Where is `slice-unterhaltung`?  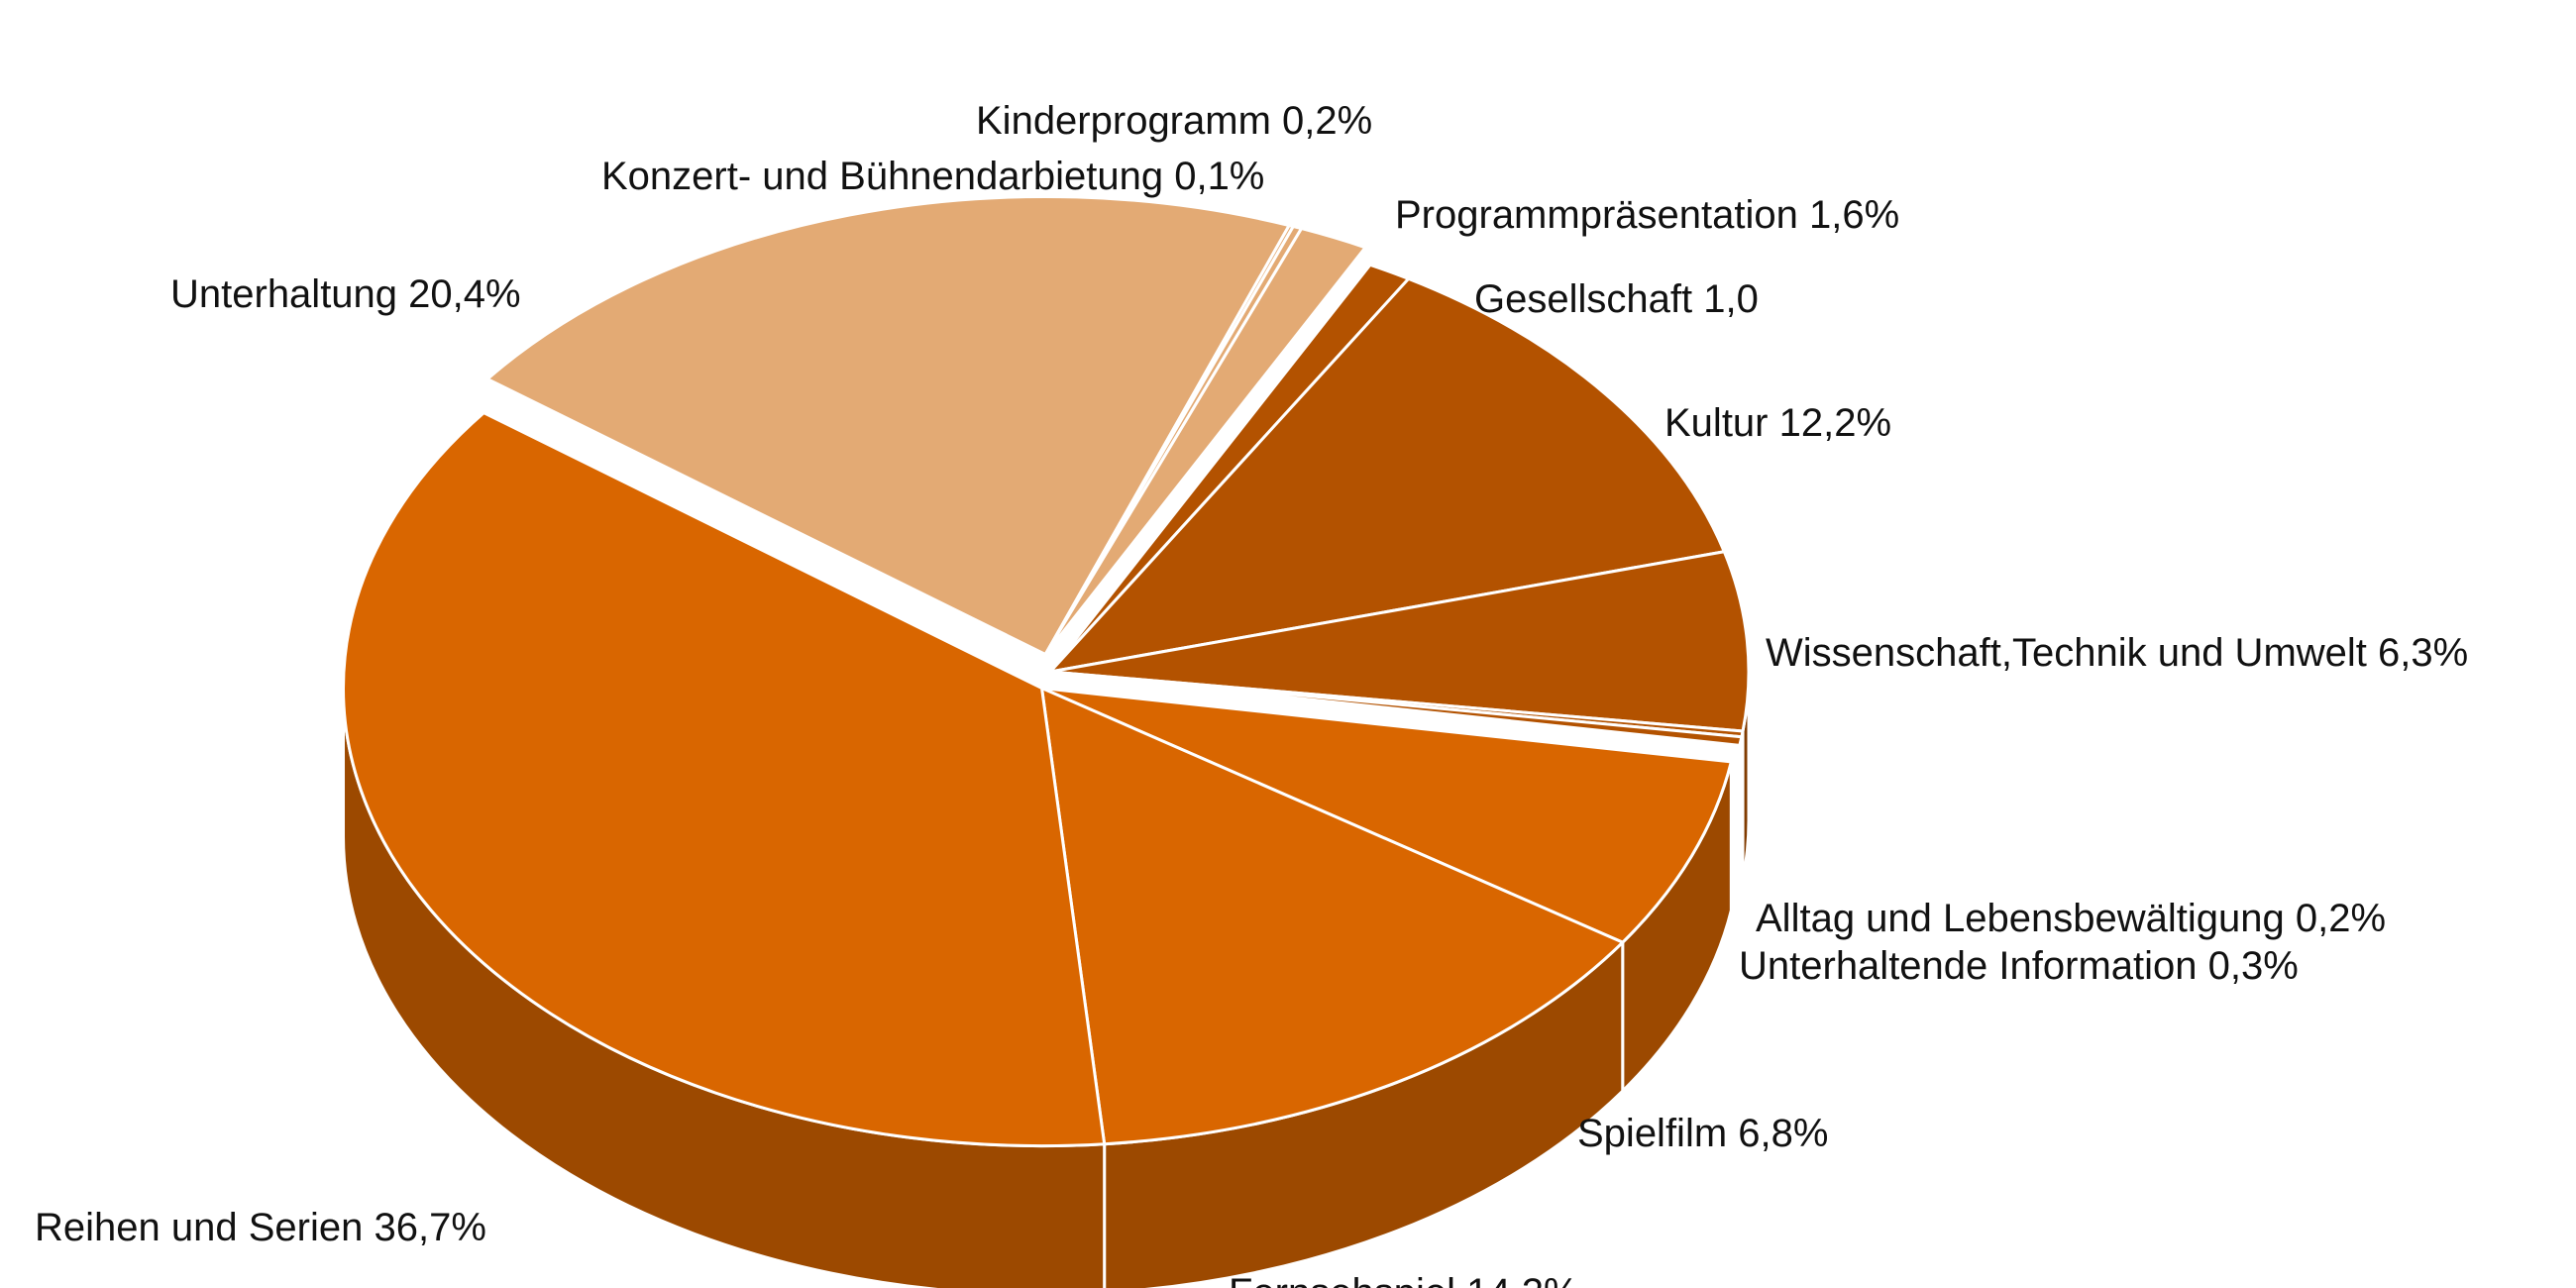
slice-unterhaltung is located at coordinates (888, 425).